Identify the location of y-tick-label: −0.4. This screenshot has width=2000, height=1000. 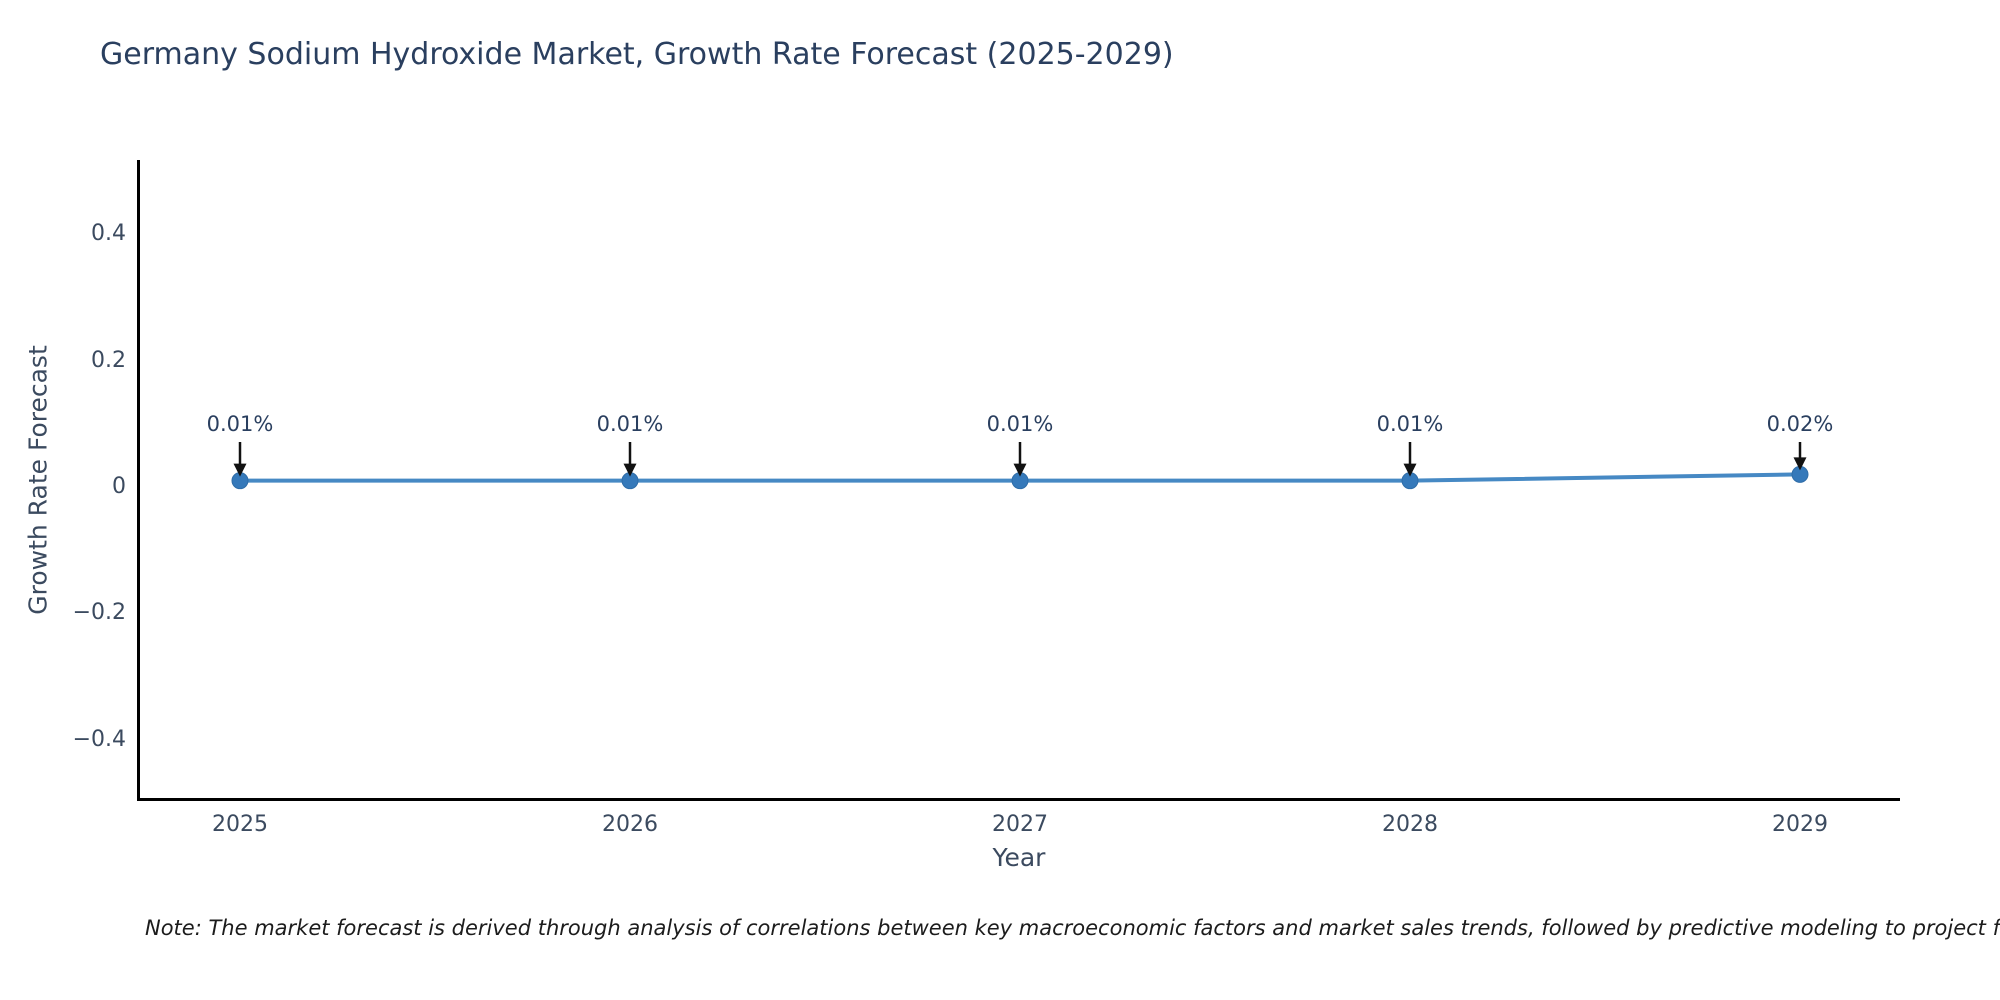
(99, 739).